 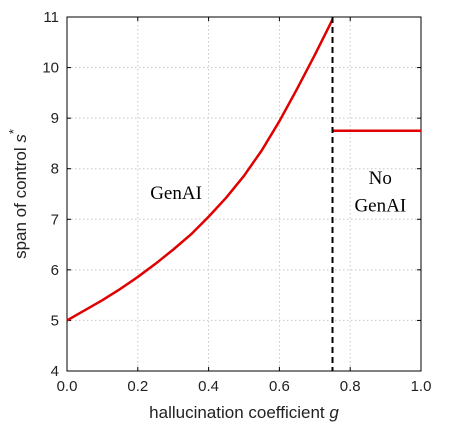 I want to click on x-tick-label: 0.8, so click(x=350, y=386).